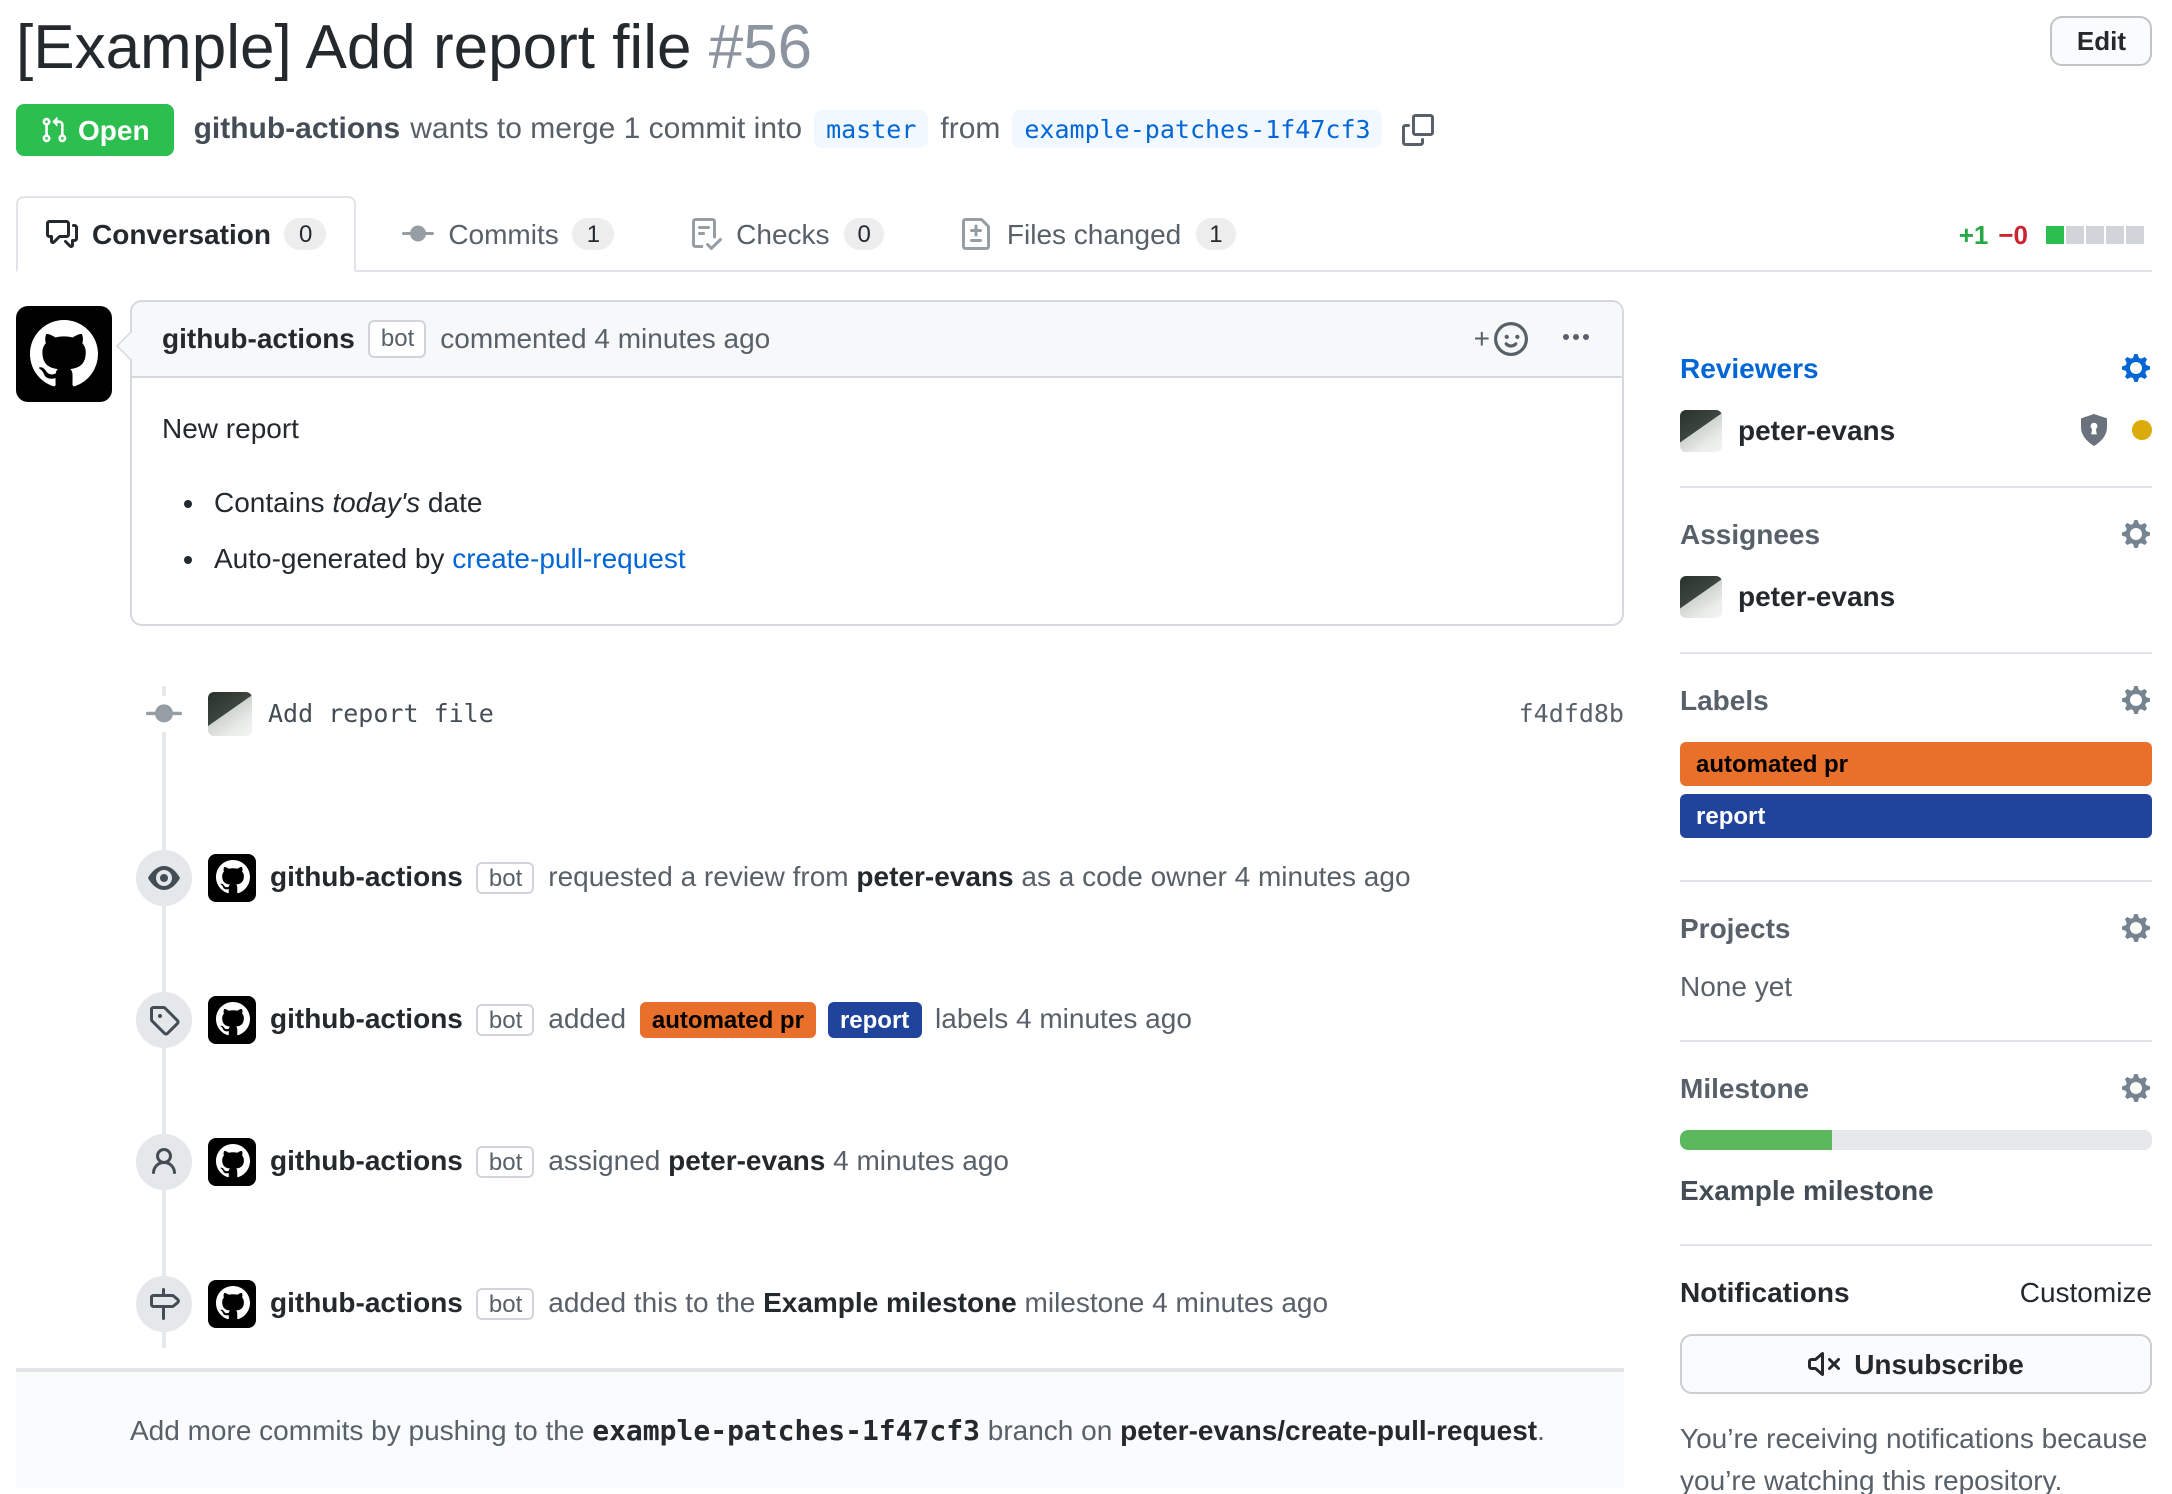 The width and height of the screenshot is (2172, 1494). What do you see at coordinates (1749, 367) in the screenshot?
I see `reviewers-heading: Reviewers` at bounding box center [1749, 367].